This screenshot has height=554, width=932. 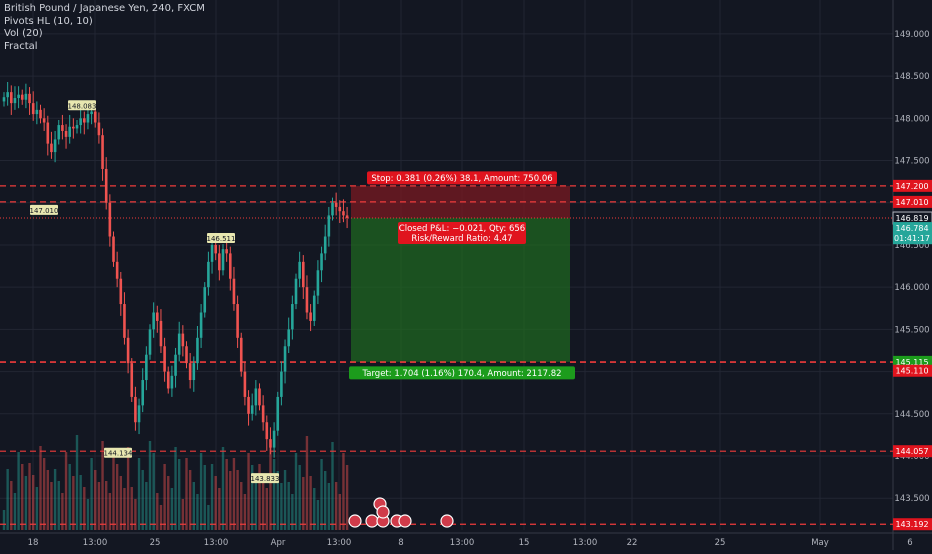 I want to click on pivot-label-0: 148.083, so click(x=82, y=106).